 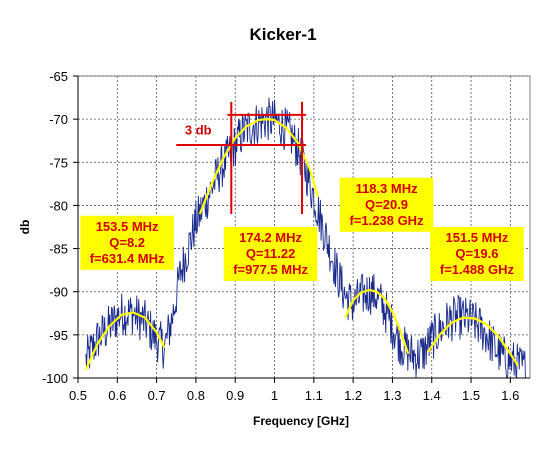 What do you see at coordinates (353, 395) in the screenshot?
I see `x-tick-label: 1.2` at bounding box center [353, 395].